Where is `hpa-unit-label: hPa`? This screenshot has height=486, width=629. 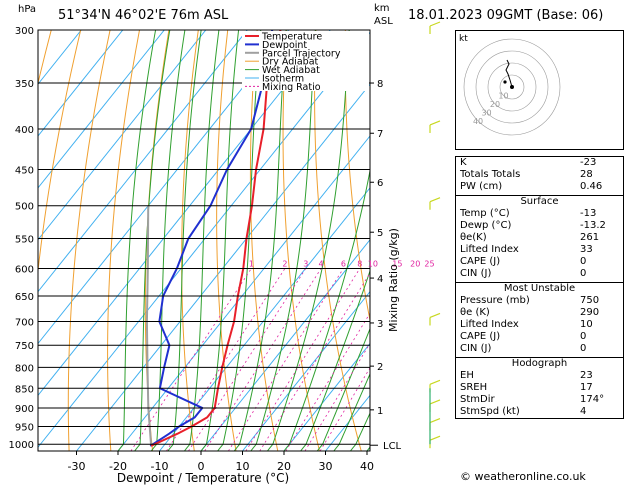
hpa-unit-label: hPa is located at coordinates (27, 9).